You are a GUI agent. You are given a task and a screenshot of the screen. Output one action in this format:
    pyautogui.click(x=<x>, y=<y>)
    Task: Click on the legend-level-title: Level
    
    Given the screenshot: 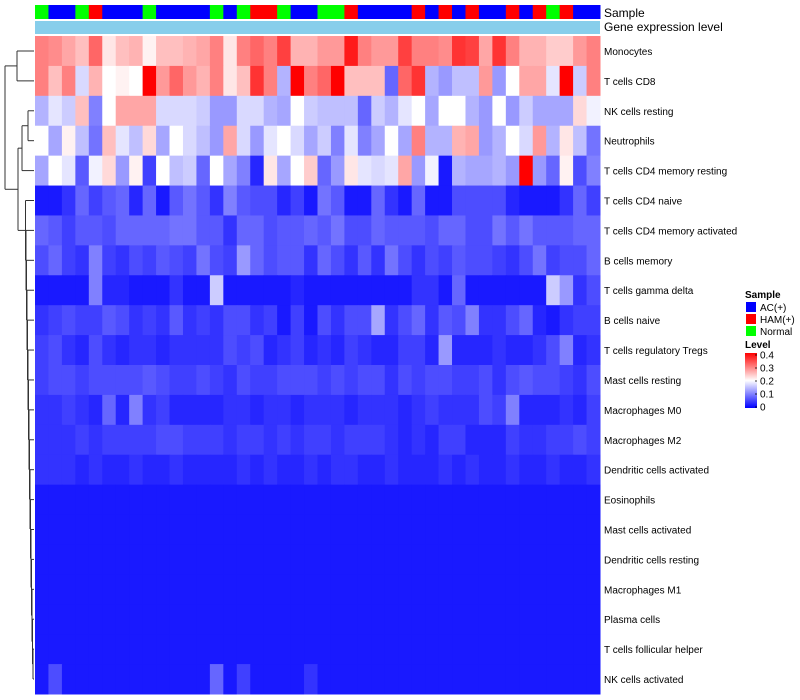 What is the action you would take?
    pyautogui.click(x=758, y=345)
    